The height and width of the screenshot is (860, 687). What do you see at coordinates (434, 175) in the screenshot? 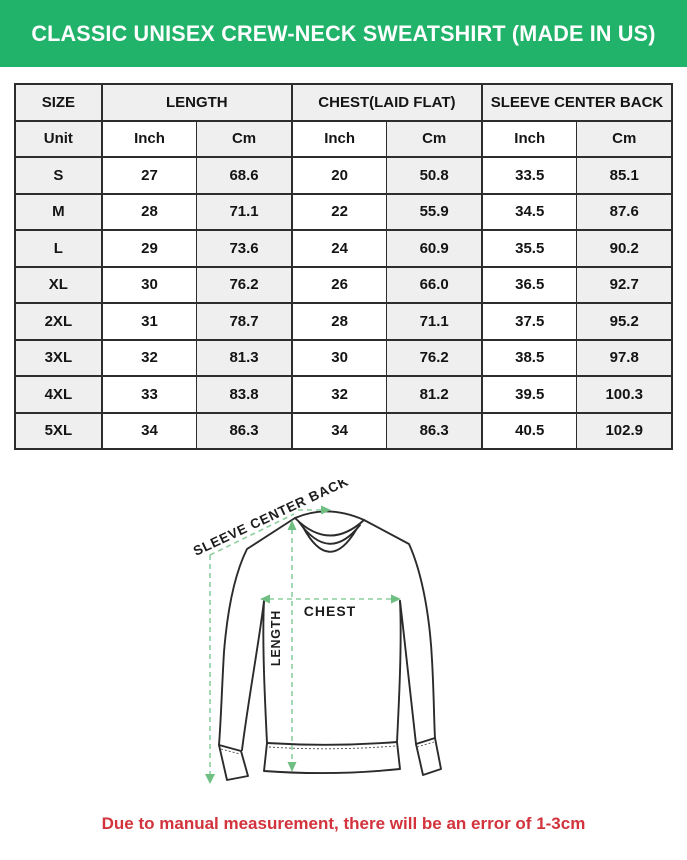
I see `cell-value: 50.8` at bounding box center [434, 175].